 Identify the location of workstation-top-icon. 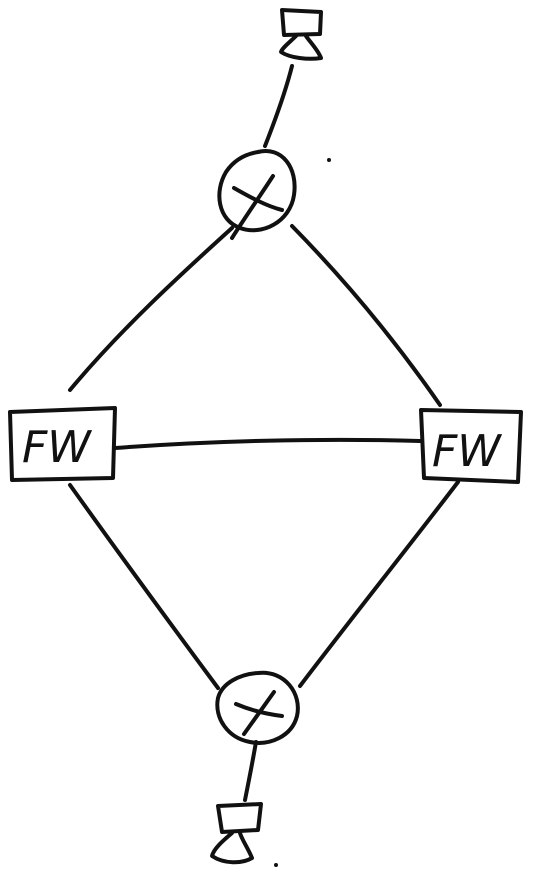
(301, 34).